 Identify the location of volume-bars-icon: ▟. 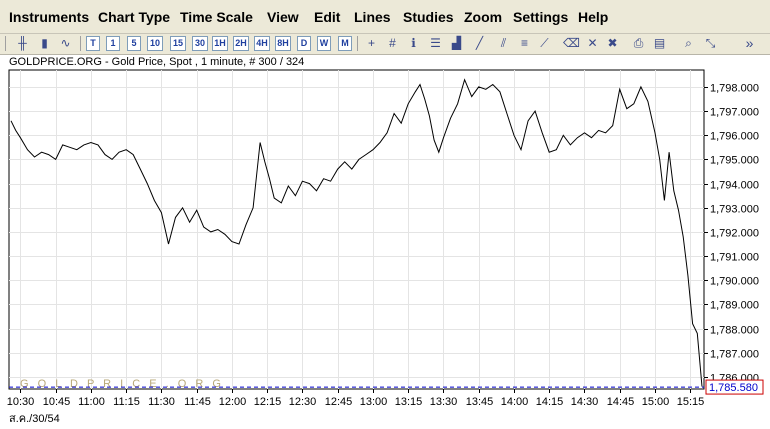
(456, 43).